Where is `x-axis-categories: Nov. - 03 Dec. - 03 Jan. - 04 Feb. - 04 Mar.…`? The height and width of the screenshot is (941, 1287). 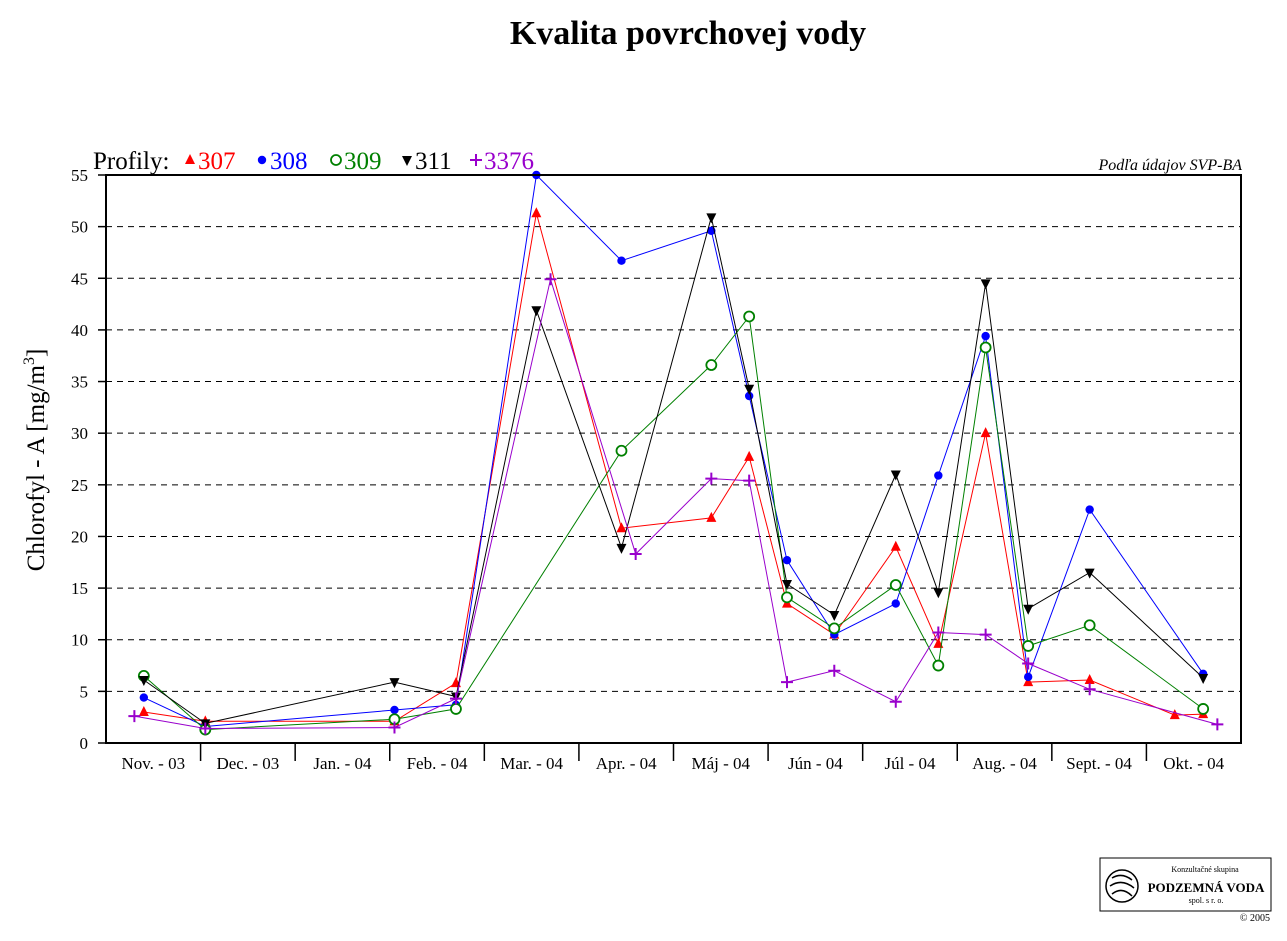
x-axis-categories: Nov. - 03 Dec. - 03 Jan. - 04 Feb. - 04 Mar.… is located at coordinates (673, 758).